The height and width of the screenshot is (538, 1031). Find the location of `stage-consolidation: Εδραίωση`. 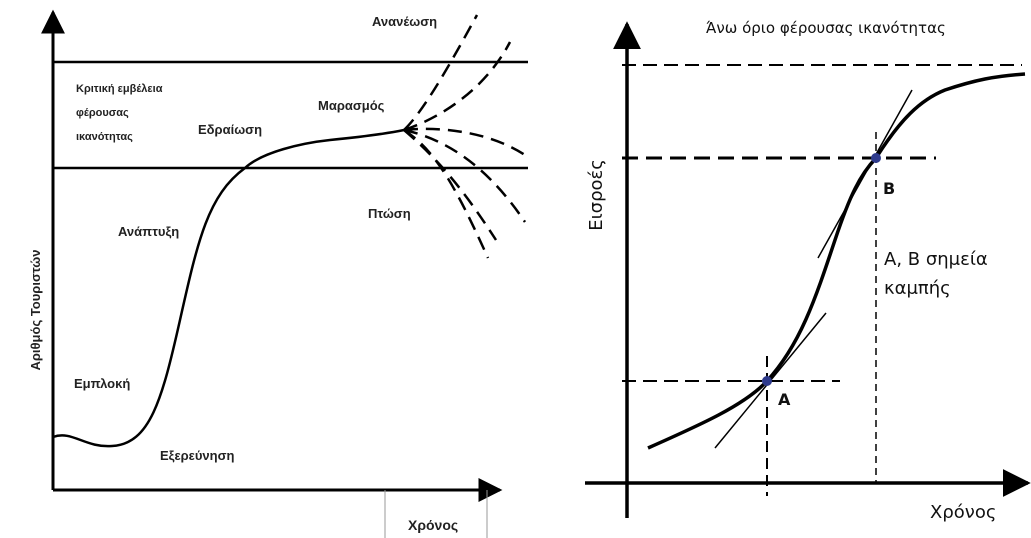

stage-consolidation: Εδραίωση is located at coordinates (230, 129).